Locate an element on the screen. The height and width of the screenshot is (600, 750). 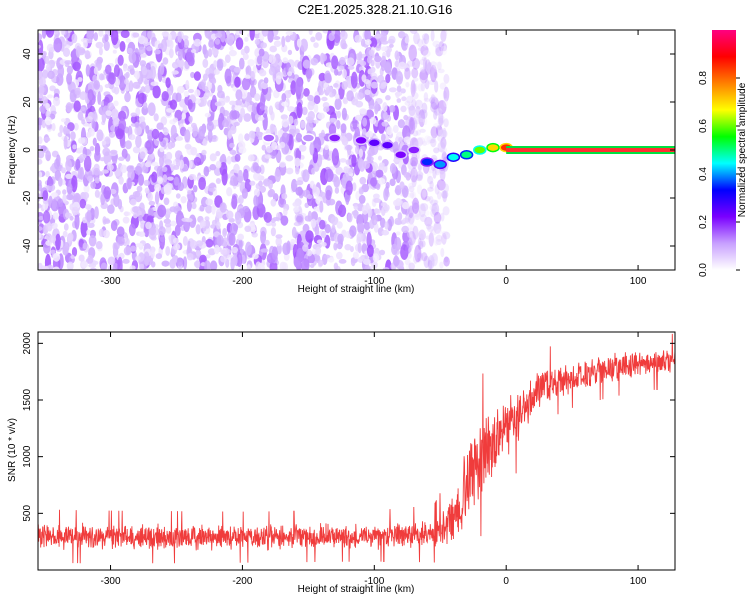
spectrogram-ylabel: Frequency (Hz) is located at coordinates (12, 150).